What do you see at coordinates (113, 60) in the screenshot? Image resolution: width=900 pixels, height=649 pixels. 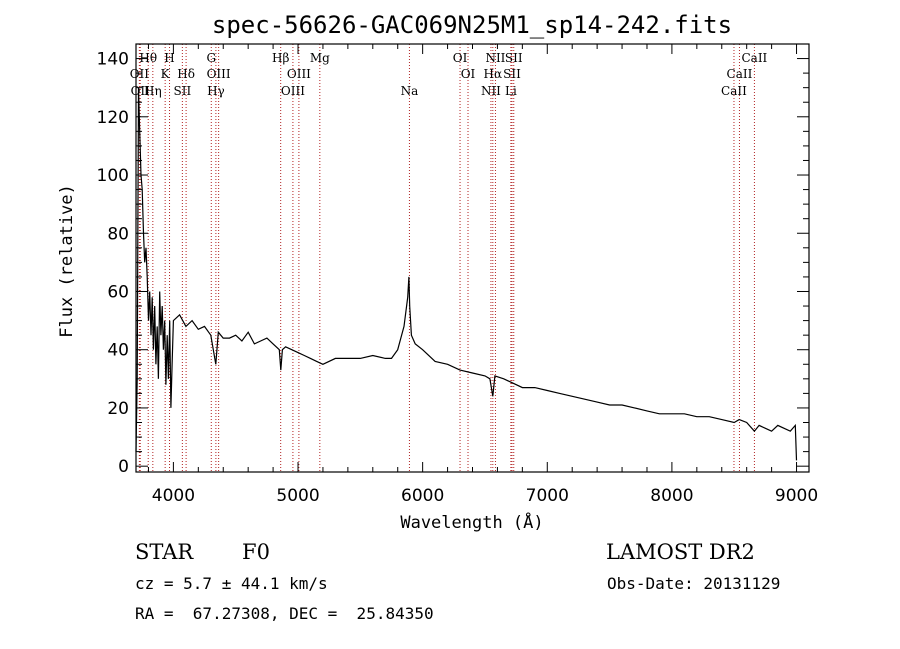 I see `y-tick-label: 140` at bounding box center [113, 60].